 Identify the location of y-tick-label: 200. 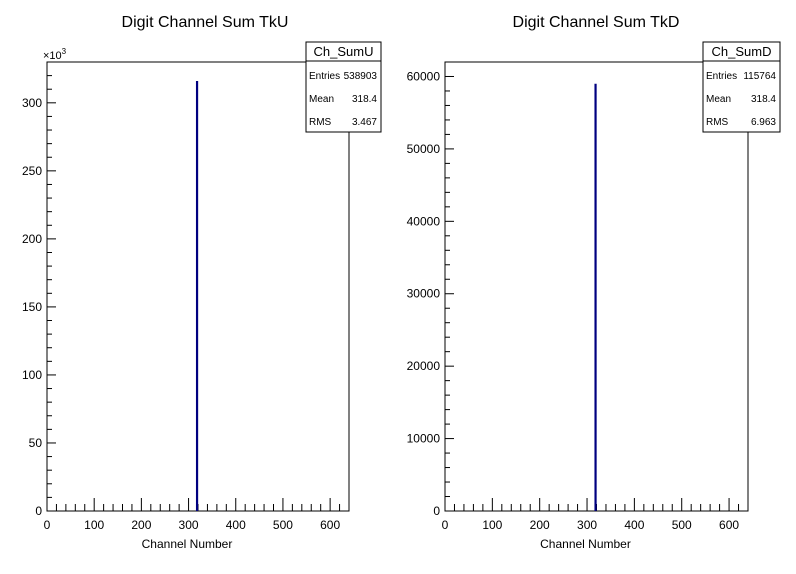
(32, 239).